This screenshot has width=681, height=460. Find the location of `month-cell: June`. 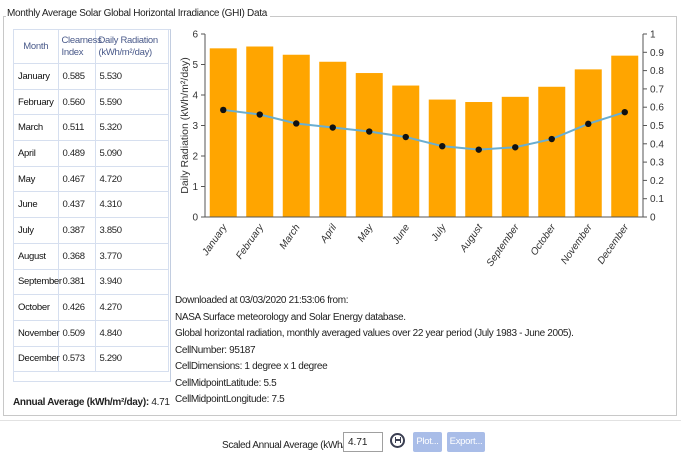

month-cell: June is located at coordinates (36, 205).